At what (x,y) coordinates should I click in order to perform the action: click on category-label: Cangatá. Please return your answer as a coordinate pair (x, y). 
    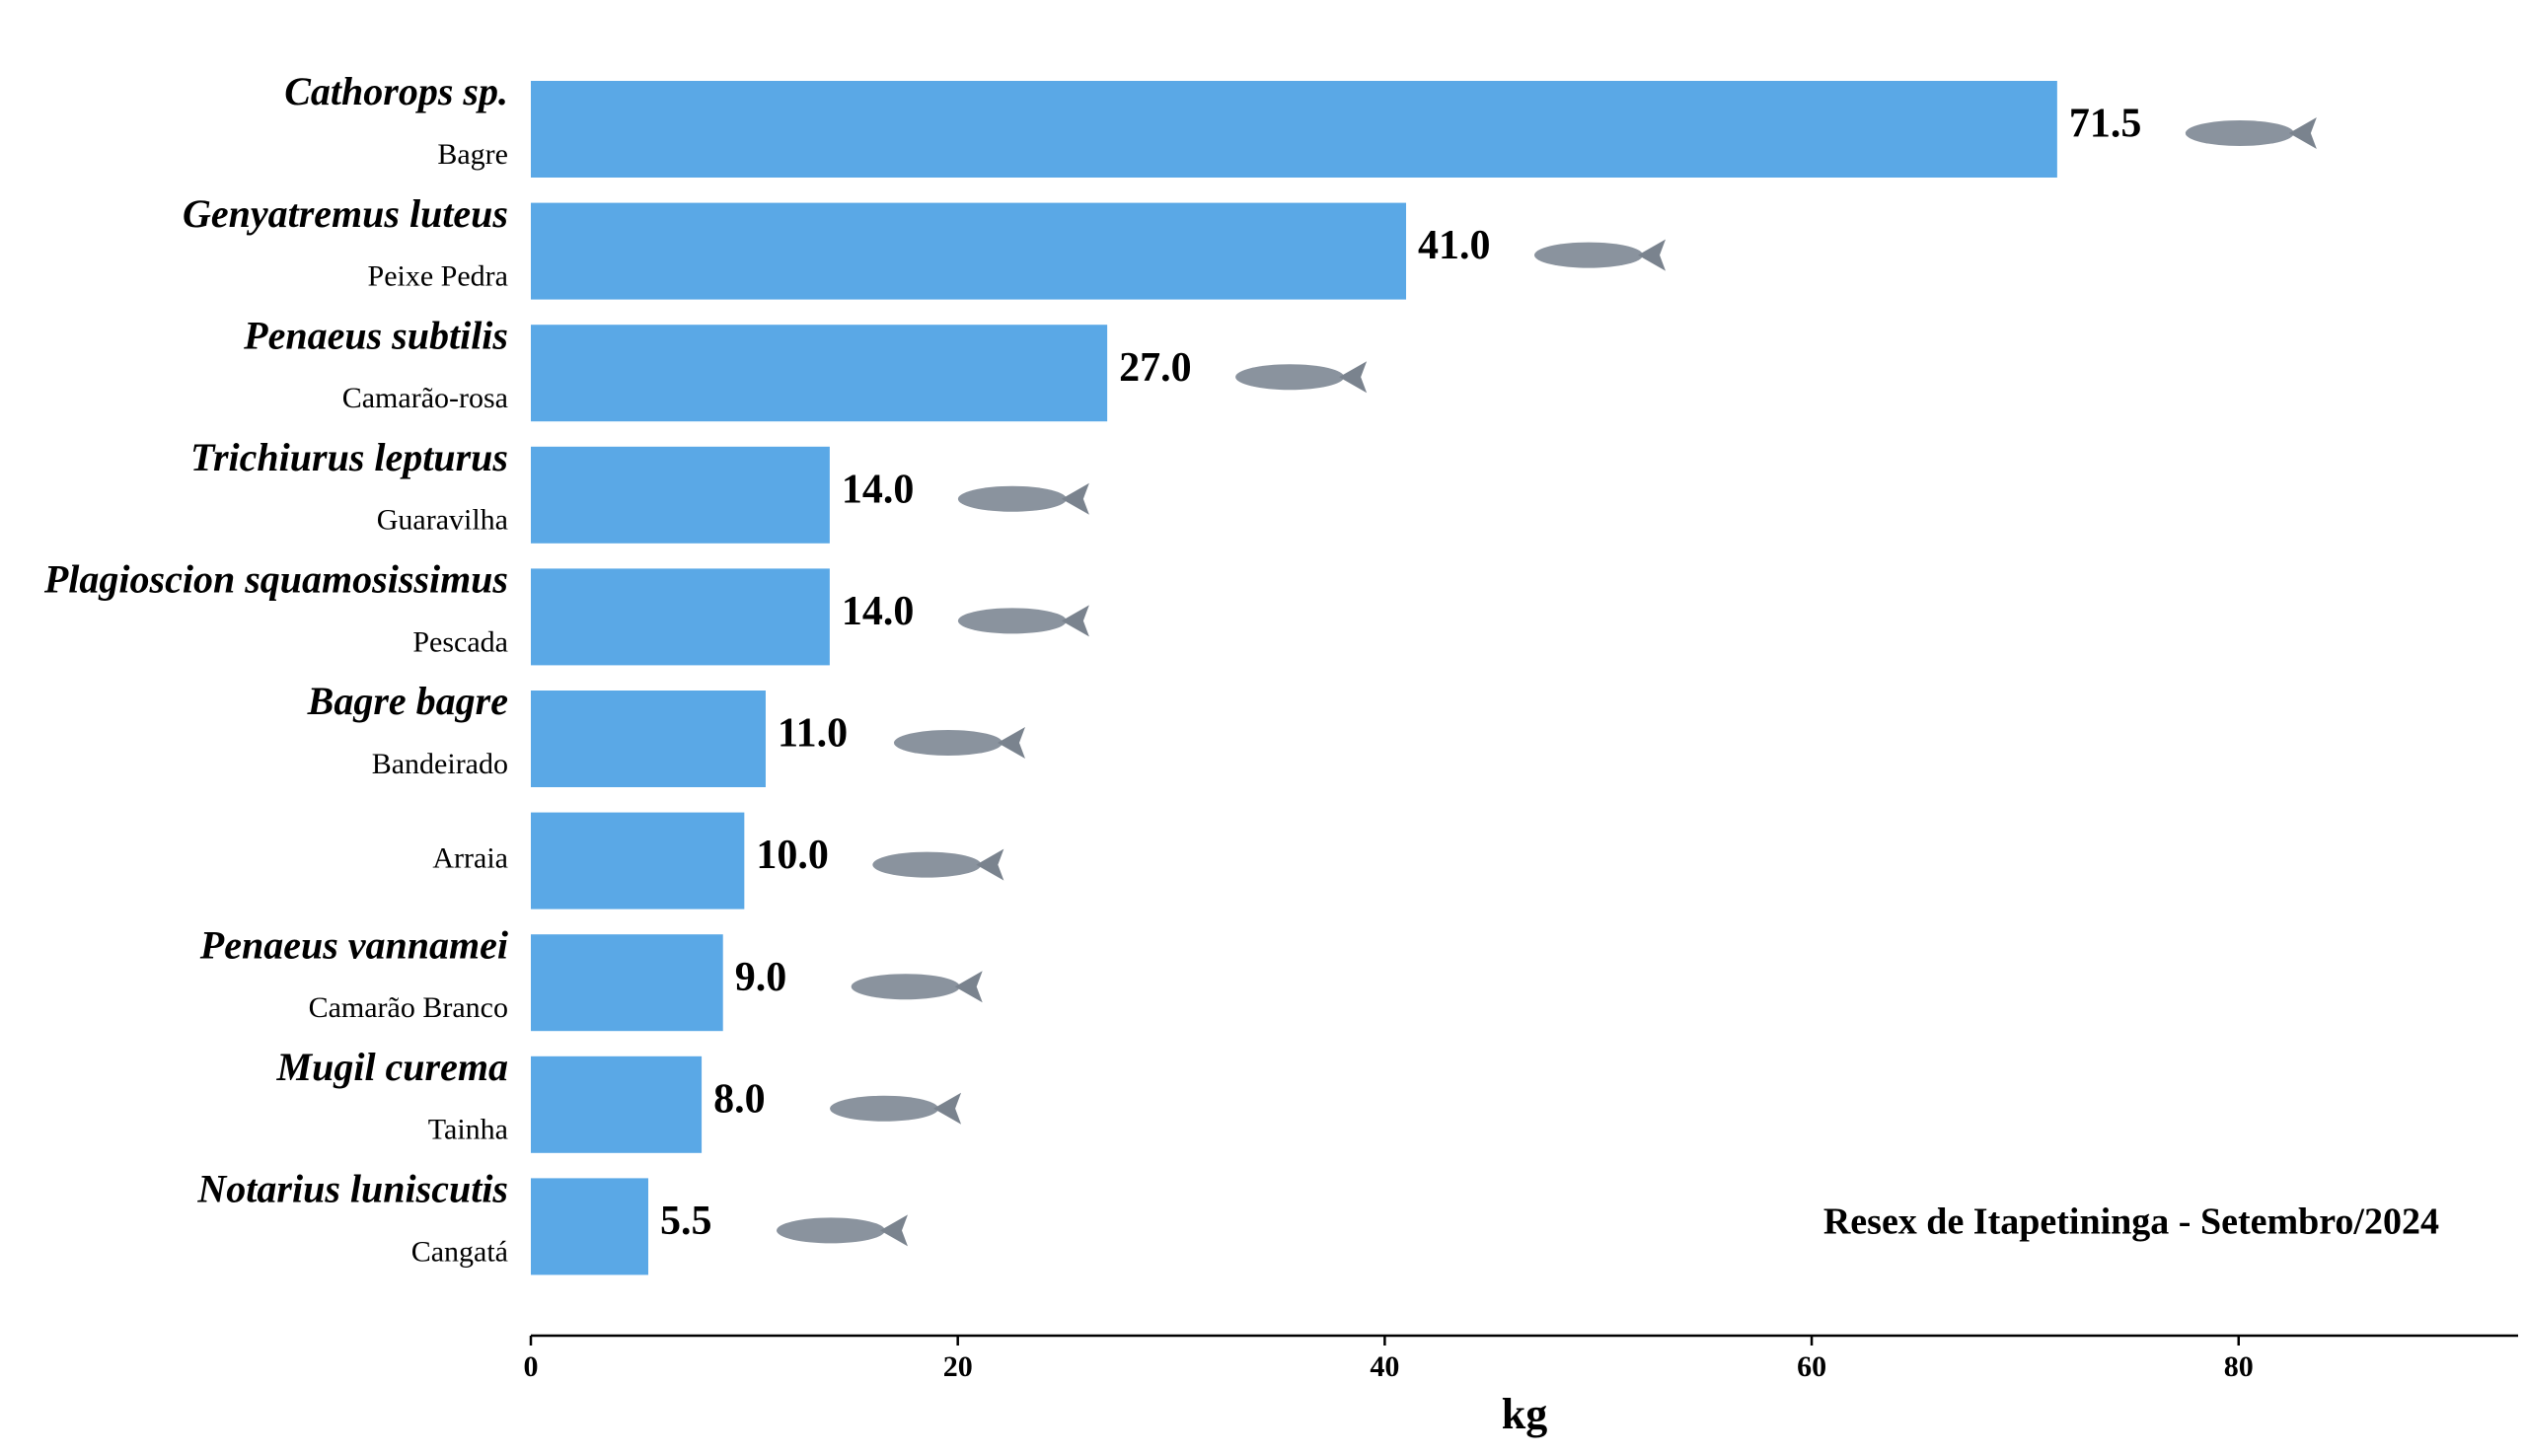
    Looking at the image, I should click on (459, 1251).